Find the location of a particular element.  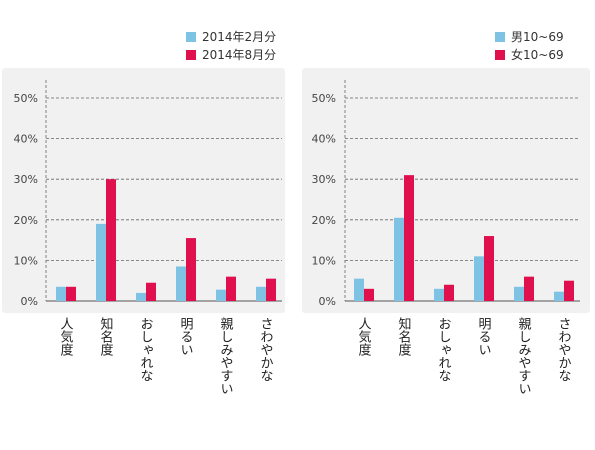

chart-right-legend: 男10~69 女10~69 is located at coordinates (529, 46).